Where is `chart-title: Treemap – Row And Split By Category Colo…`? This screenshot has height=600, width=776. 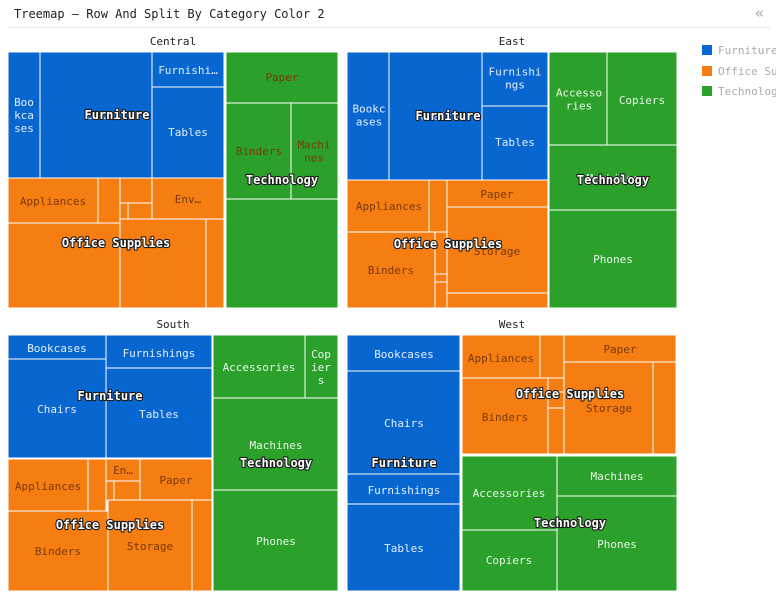
chart-title: Treemap – Row And Split By Category Colo… is located at coordinates (169, 14).